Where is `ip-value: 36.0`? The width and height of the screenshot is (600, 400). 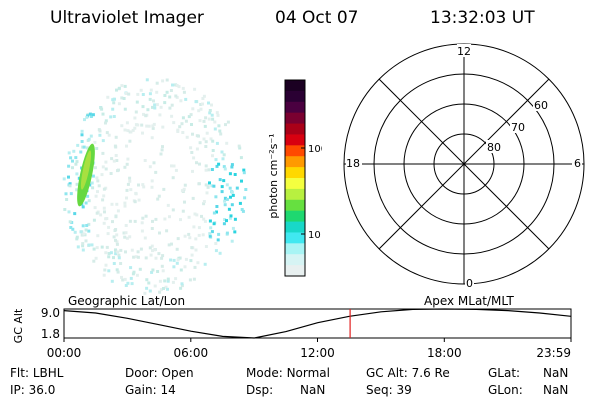 ip-value: 36.0 is located at coordinates (42, 390).